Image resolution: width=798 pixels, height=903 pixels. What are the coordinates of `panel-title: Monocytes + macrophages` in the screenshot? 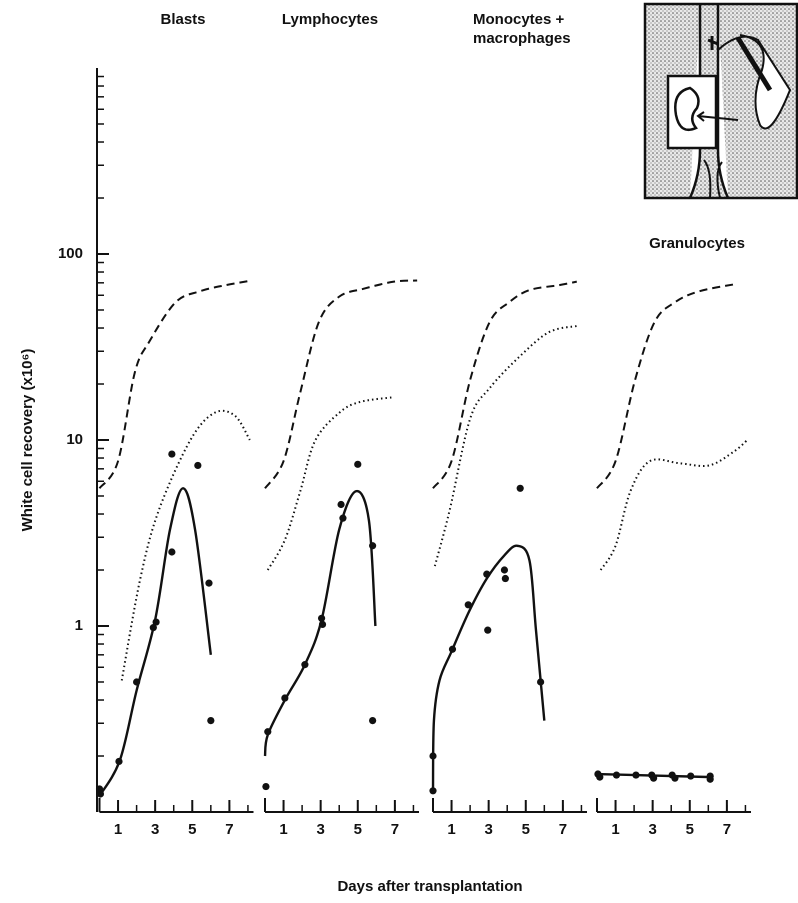 It's located at (522, 29).